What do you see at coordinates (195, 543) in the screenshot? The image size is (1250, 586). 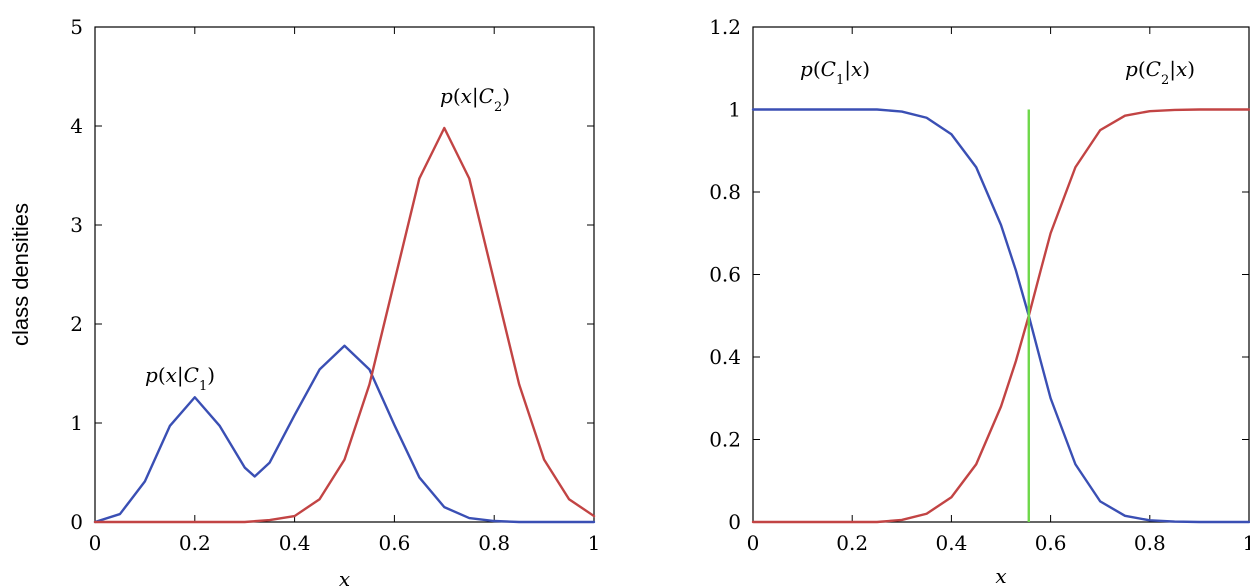 I see `panel-0-x-tick-label-1: 0.2` at bounding box center [195, 543].